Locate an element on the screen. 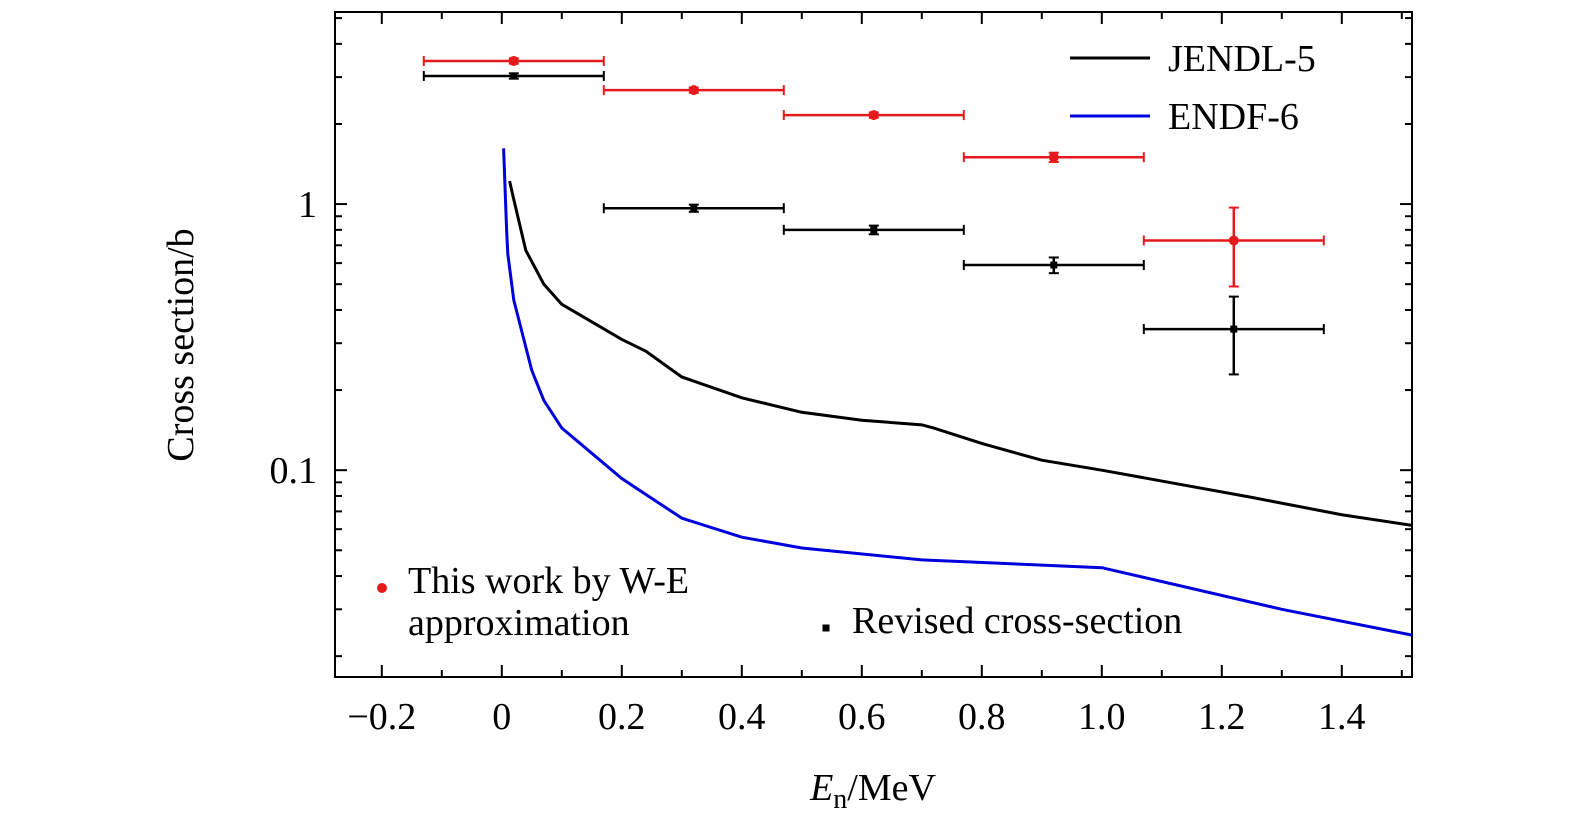 The image size is (1575, 837). y-axis-label: Cross section/b is located at coordinates (181, 344).